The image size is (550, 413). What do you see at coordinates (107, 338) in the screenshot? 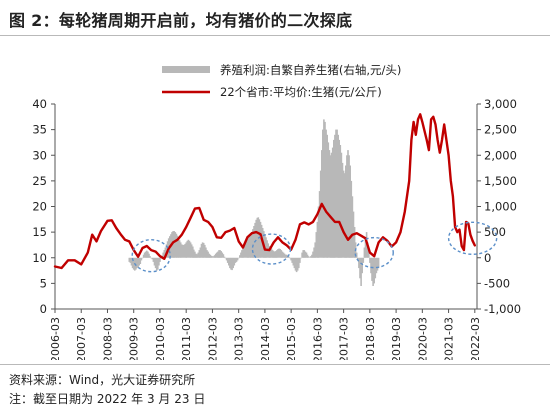
I see `x-tick-label: 2008-03` at bounding box center [107, 338].